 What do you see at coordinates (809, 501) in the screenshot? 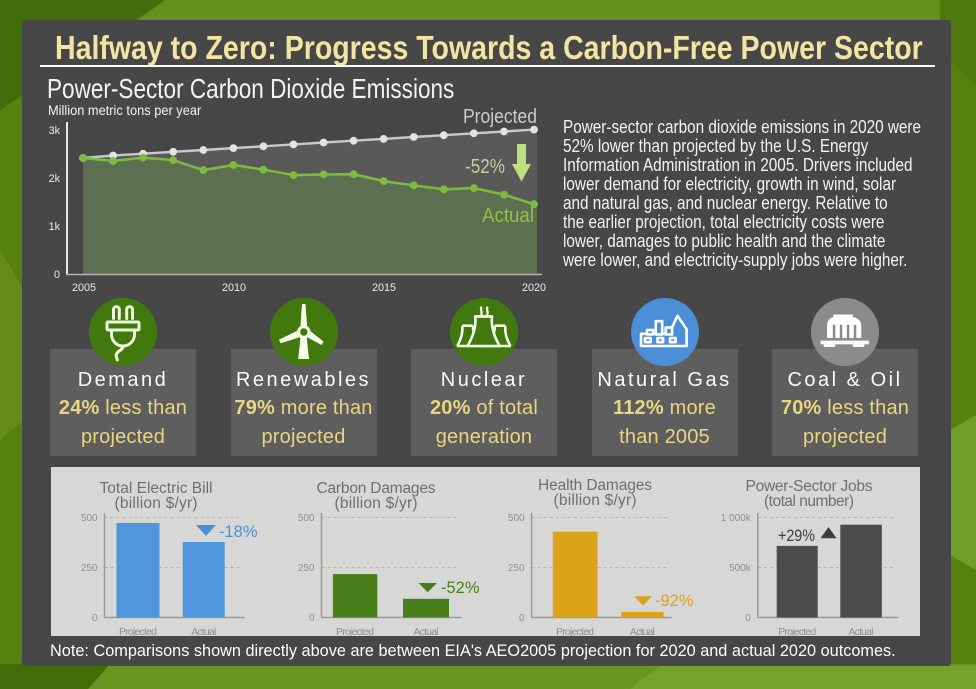
I see `svg-text: (total number)` at bounding box center [809, 501].